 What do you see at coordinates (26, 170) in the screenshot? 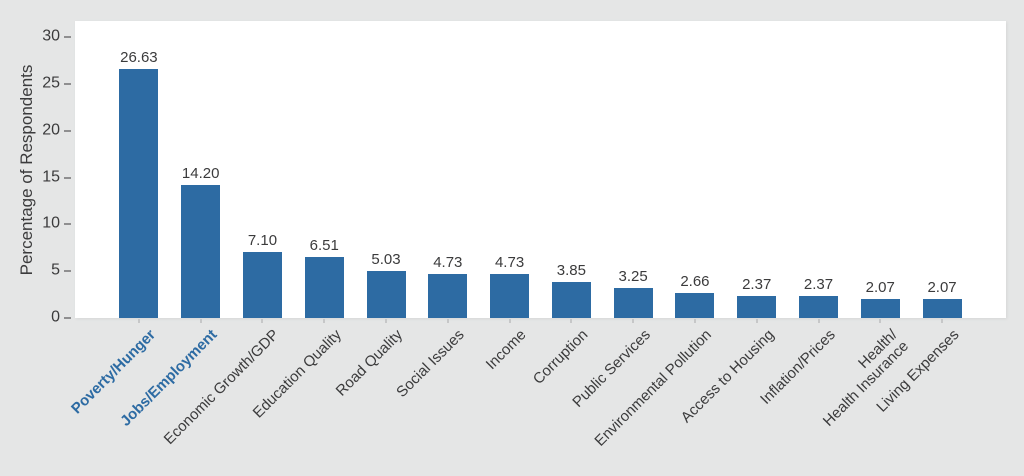
I see `y-axis-title: Percentage of Respondents` at bounding box center [26, 170].